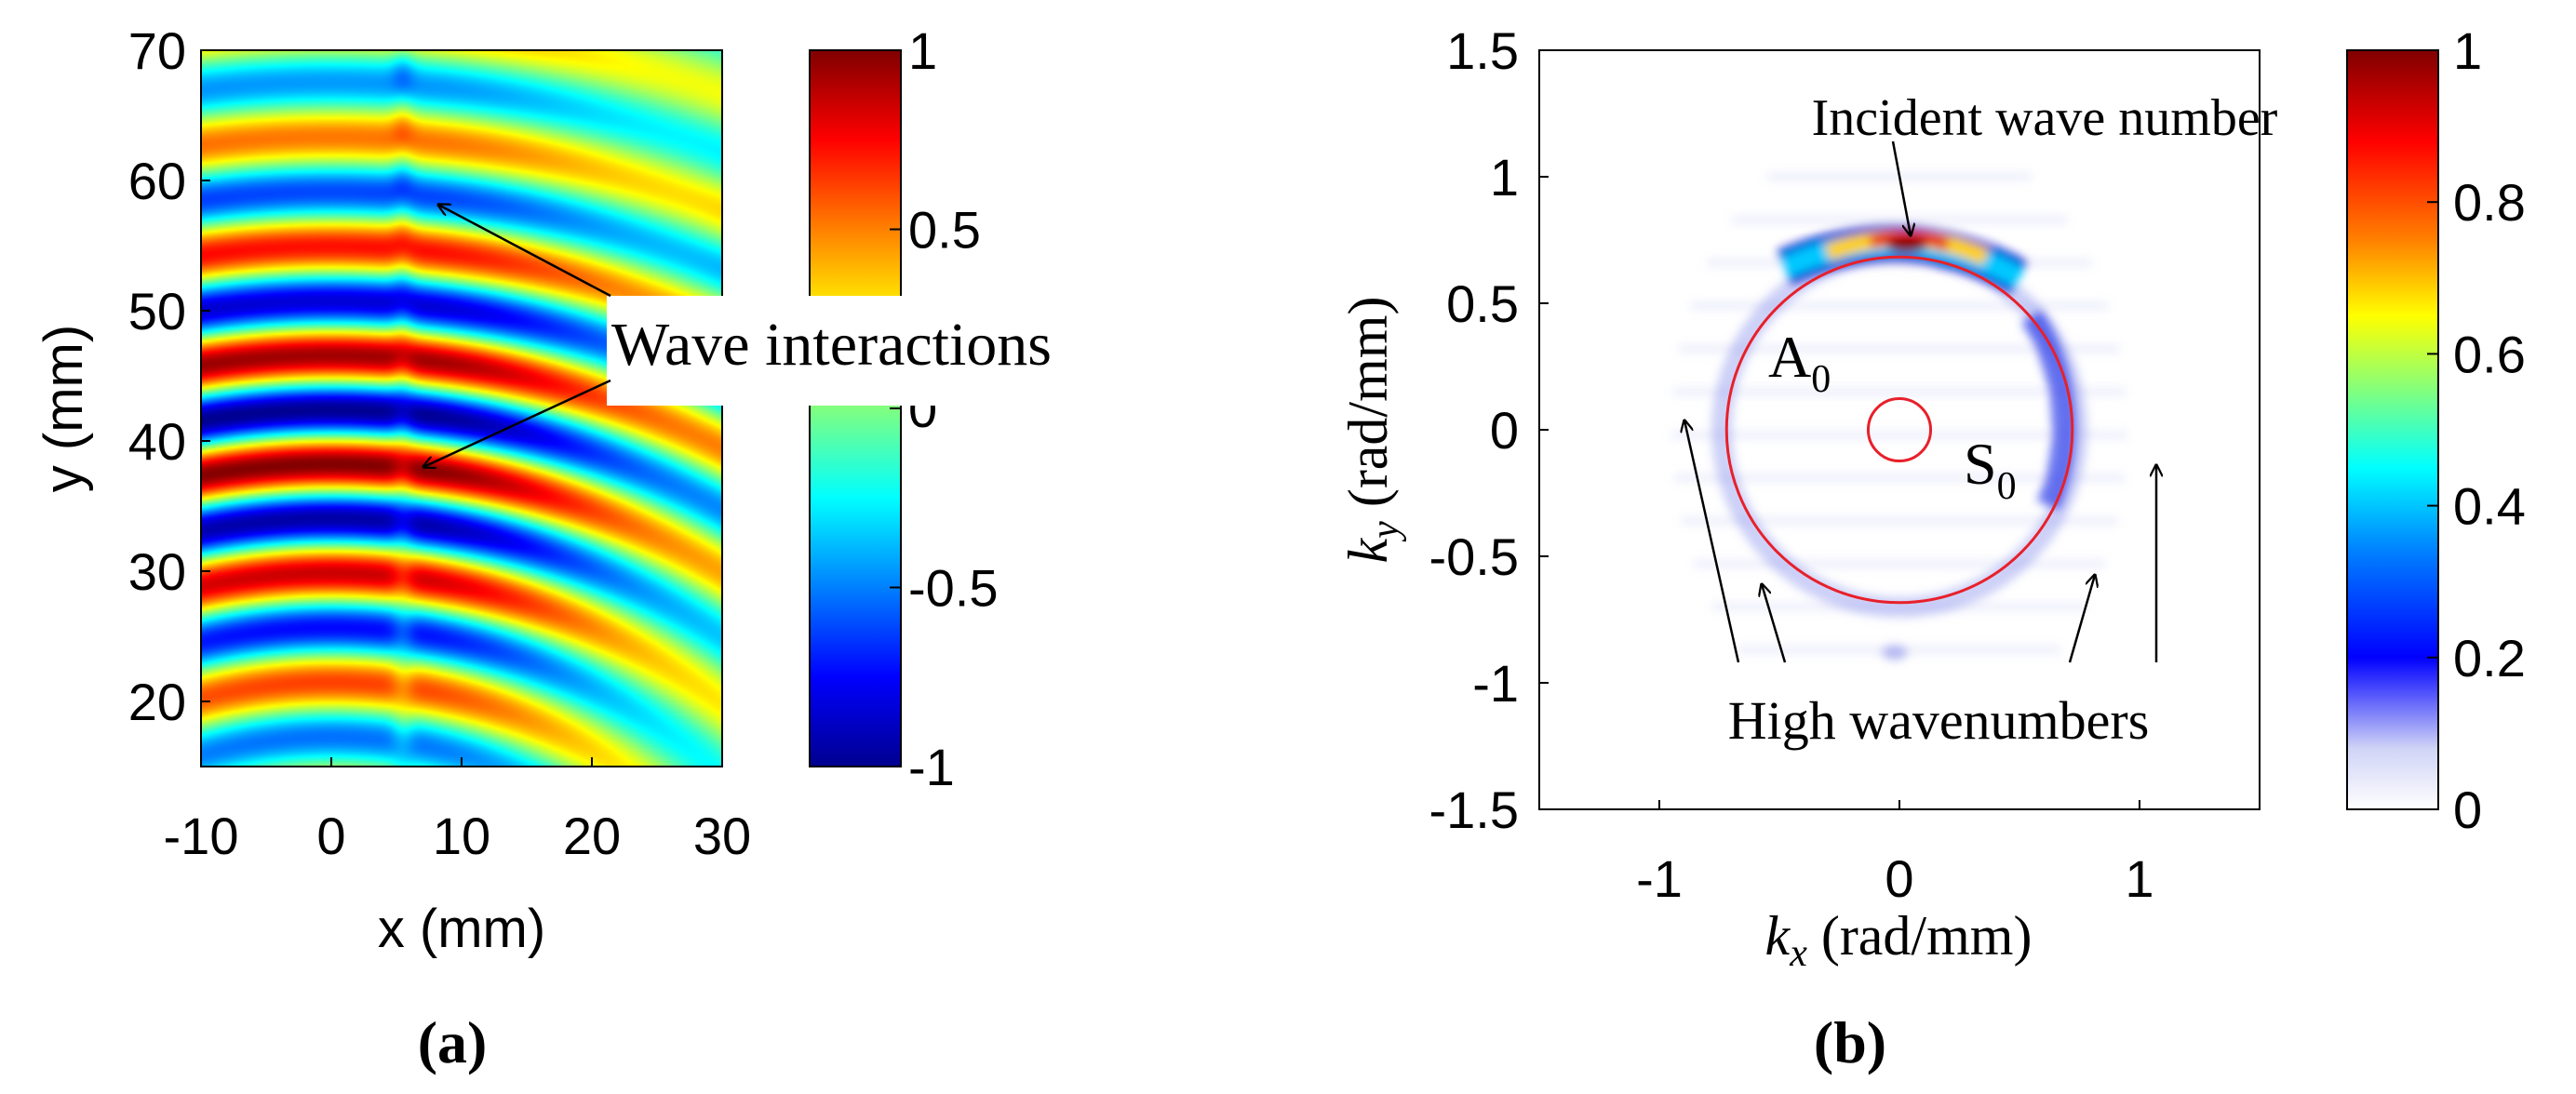 Image resolution: width=2576 pixels, height=1094 pixels. What do you see at coordinates (1504, 177) in the screenshot?
I see `panel-b-ytick-label: 1` at bounding box center [1504, 177].